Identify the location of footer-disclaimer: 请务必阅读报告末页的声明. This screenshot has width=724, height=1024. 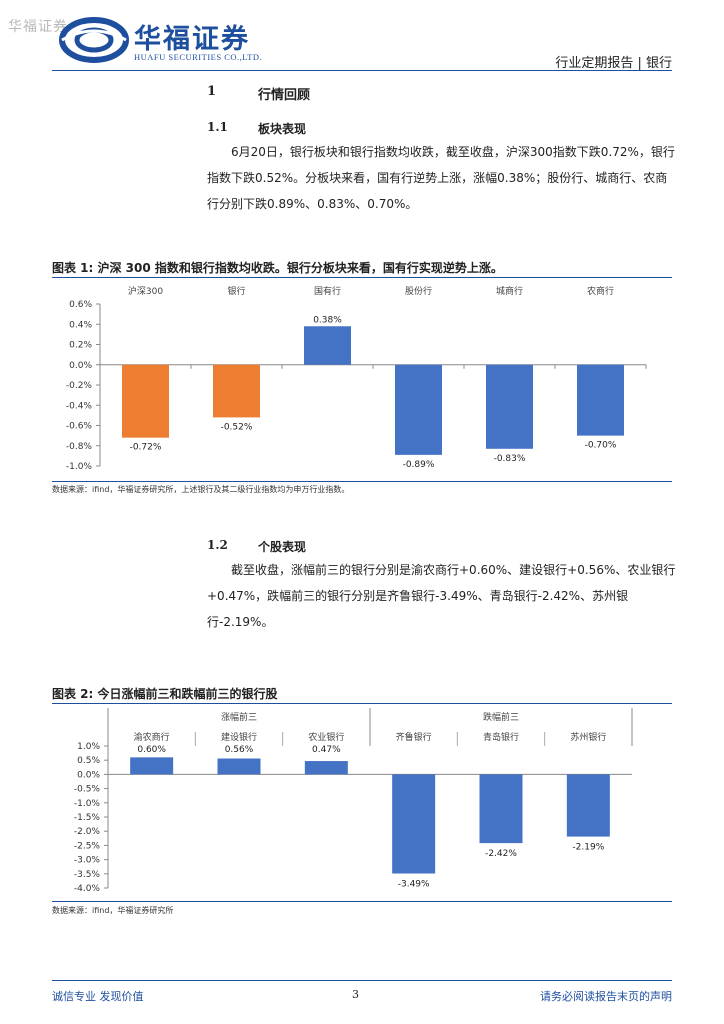
(606, 996).